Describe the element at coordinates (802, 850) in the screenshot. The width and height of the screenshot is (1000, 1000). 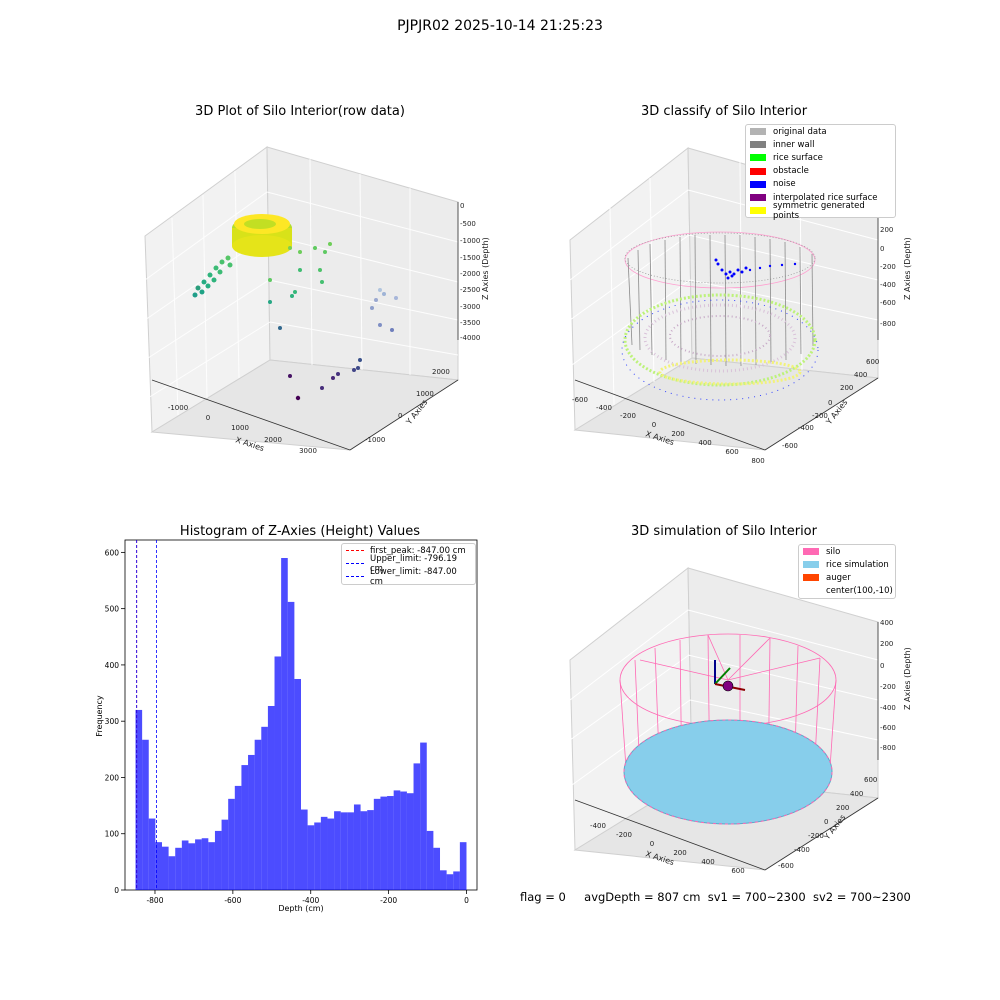
I see `panel4-ytick: -400` at that location.